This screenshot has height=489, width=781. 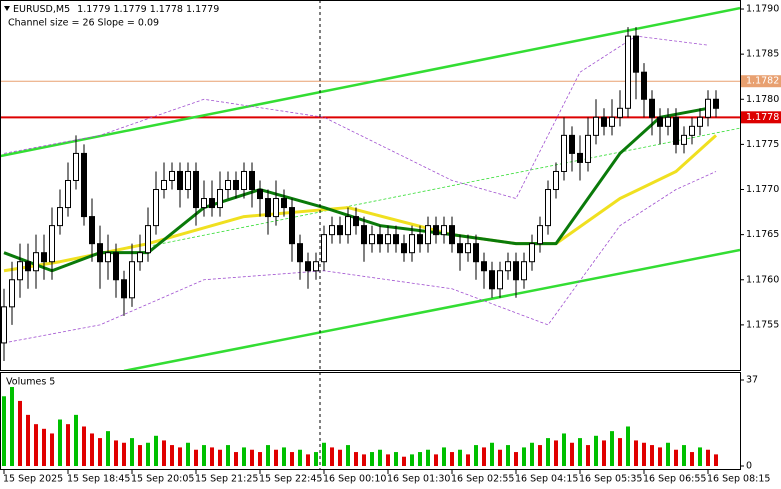 I want to click on price-level-label: 1.1782, so click(x=762, y=81).